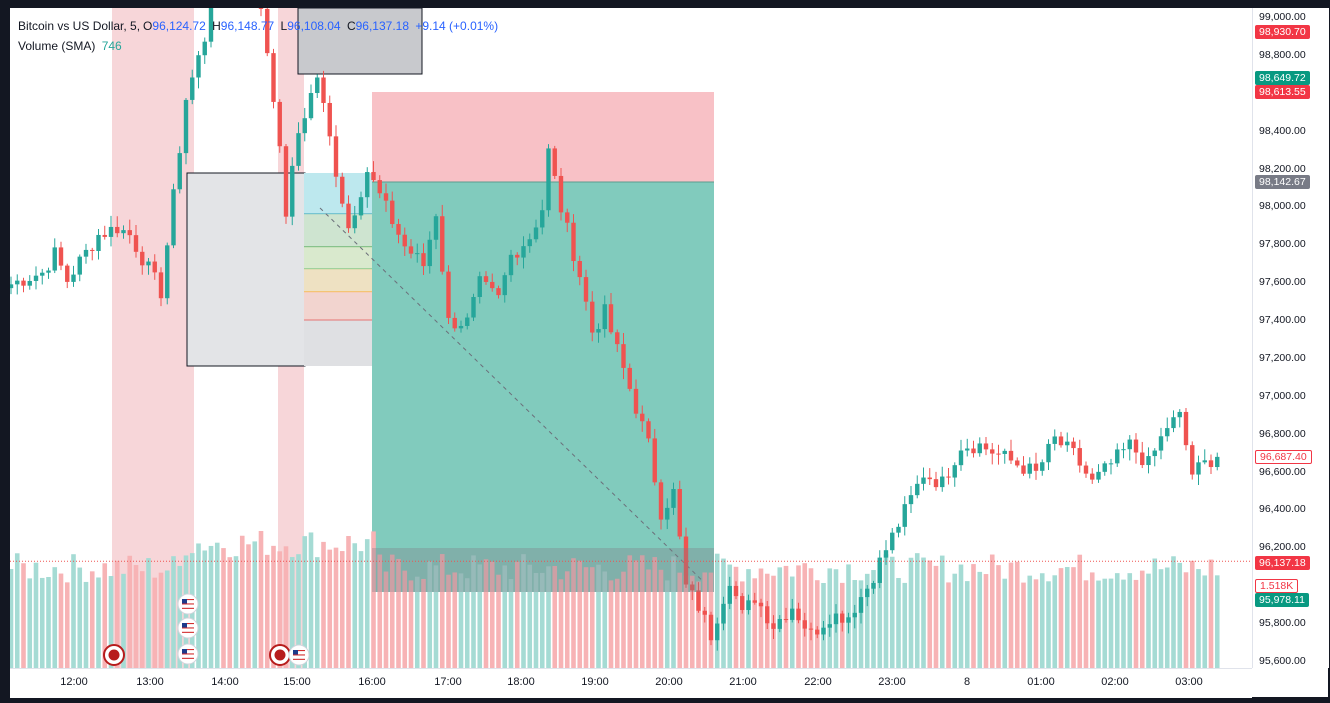 The height and width of the screenshot is (703, 1330). What do you see at coordinates (967, 682) in the screenshot?
I see `time-tick-label: 8` at bounding box center [967, 682].